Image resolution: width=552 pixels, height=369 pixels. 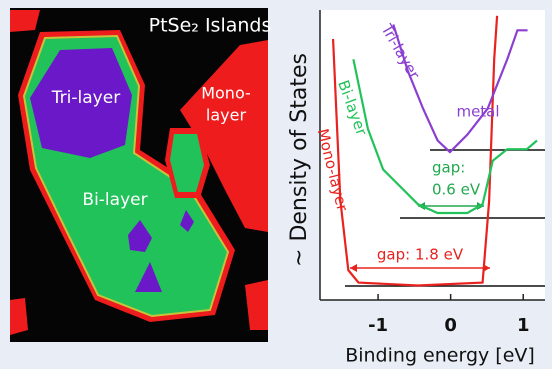 I want to click on x-tick-label: 0, so click(x=450, y=325).